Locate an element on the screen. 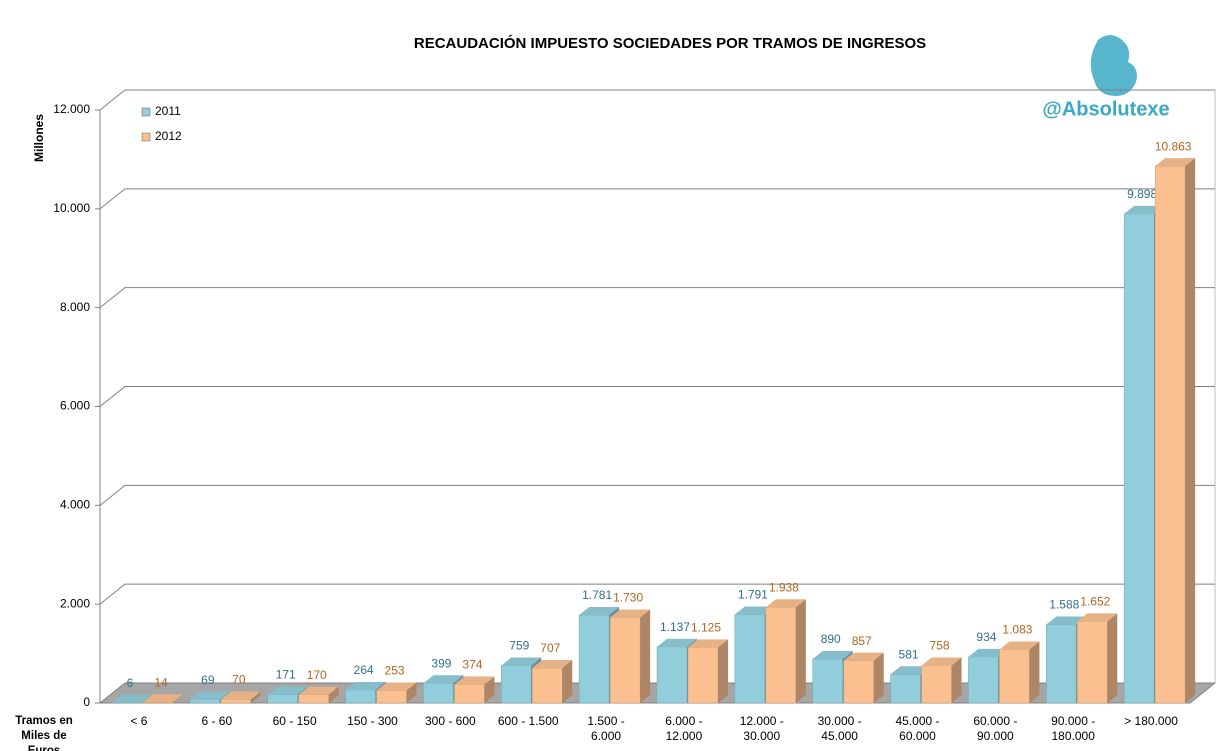 This screenshot has width=1227, height=751. value-label: 1.781 is located at coordinates (597, 595).